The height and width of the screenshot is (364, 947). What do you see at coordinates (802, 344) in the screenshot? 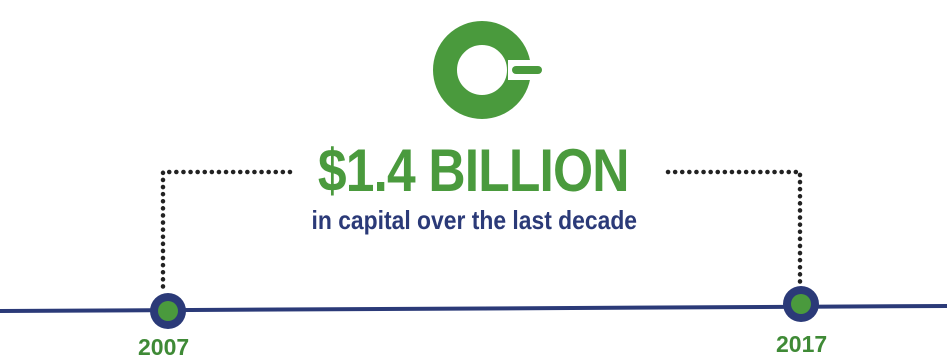
I see `timeline-end-year: 2017` at bounding box center [802, 344].